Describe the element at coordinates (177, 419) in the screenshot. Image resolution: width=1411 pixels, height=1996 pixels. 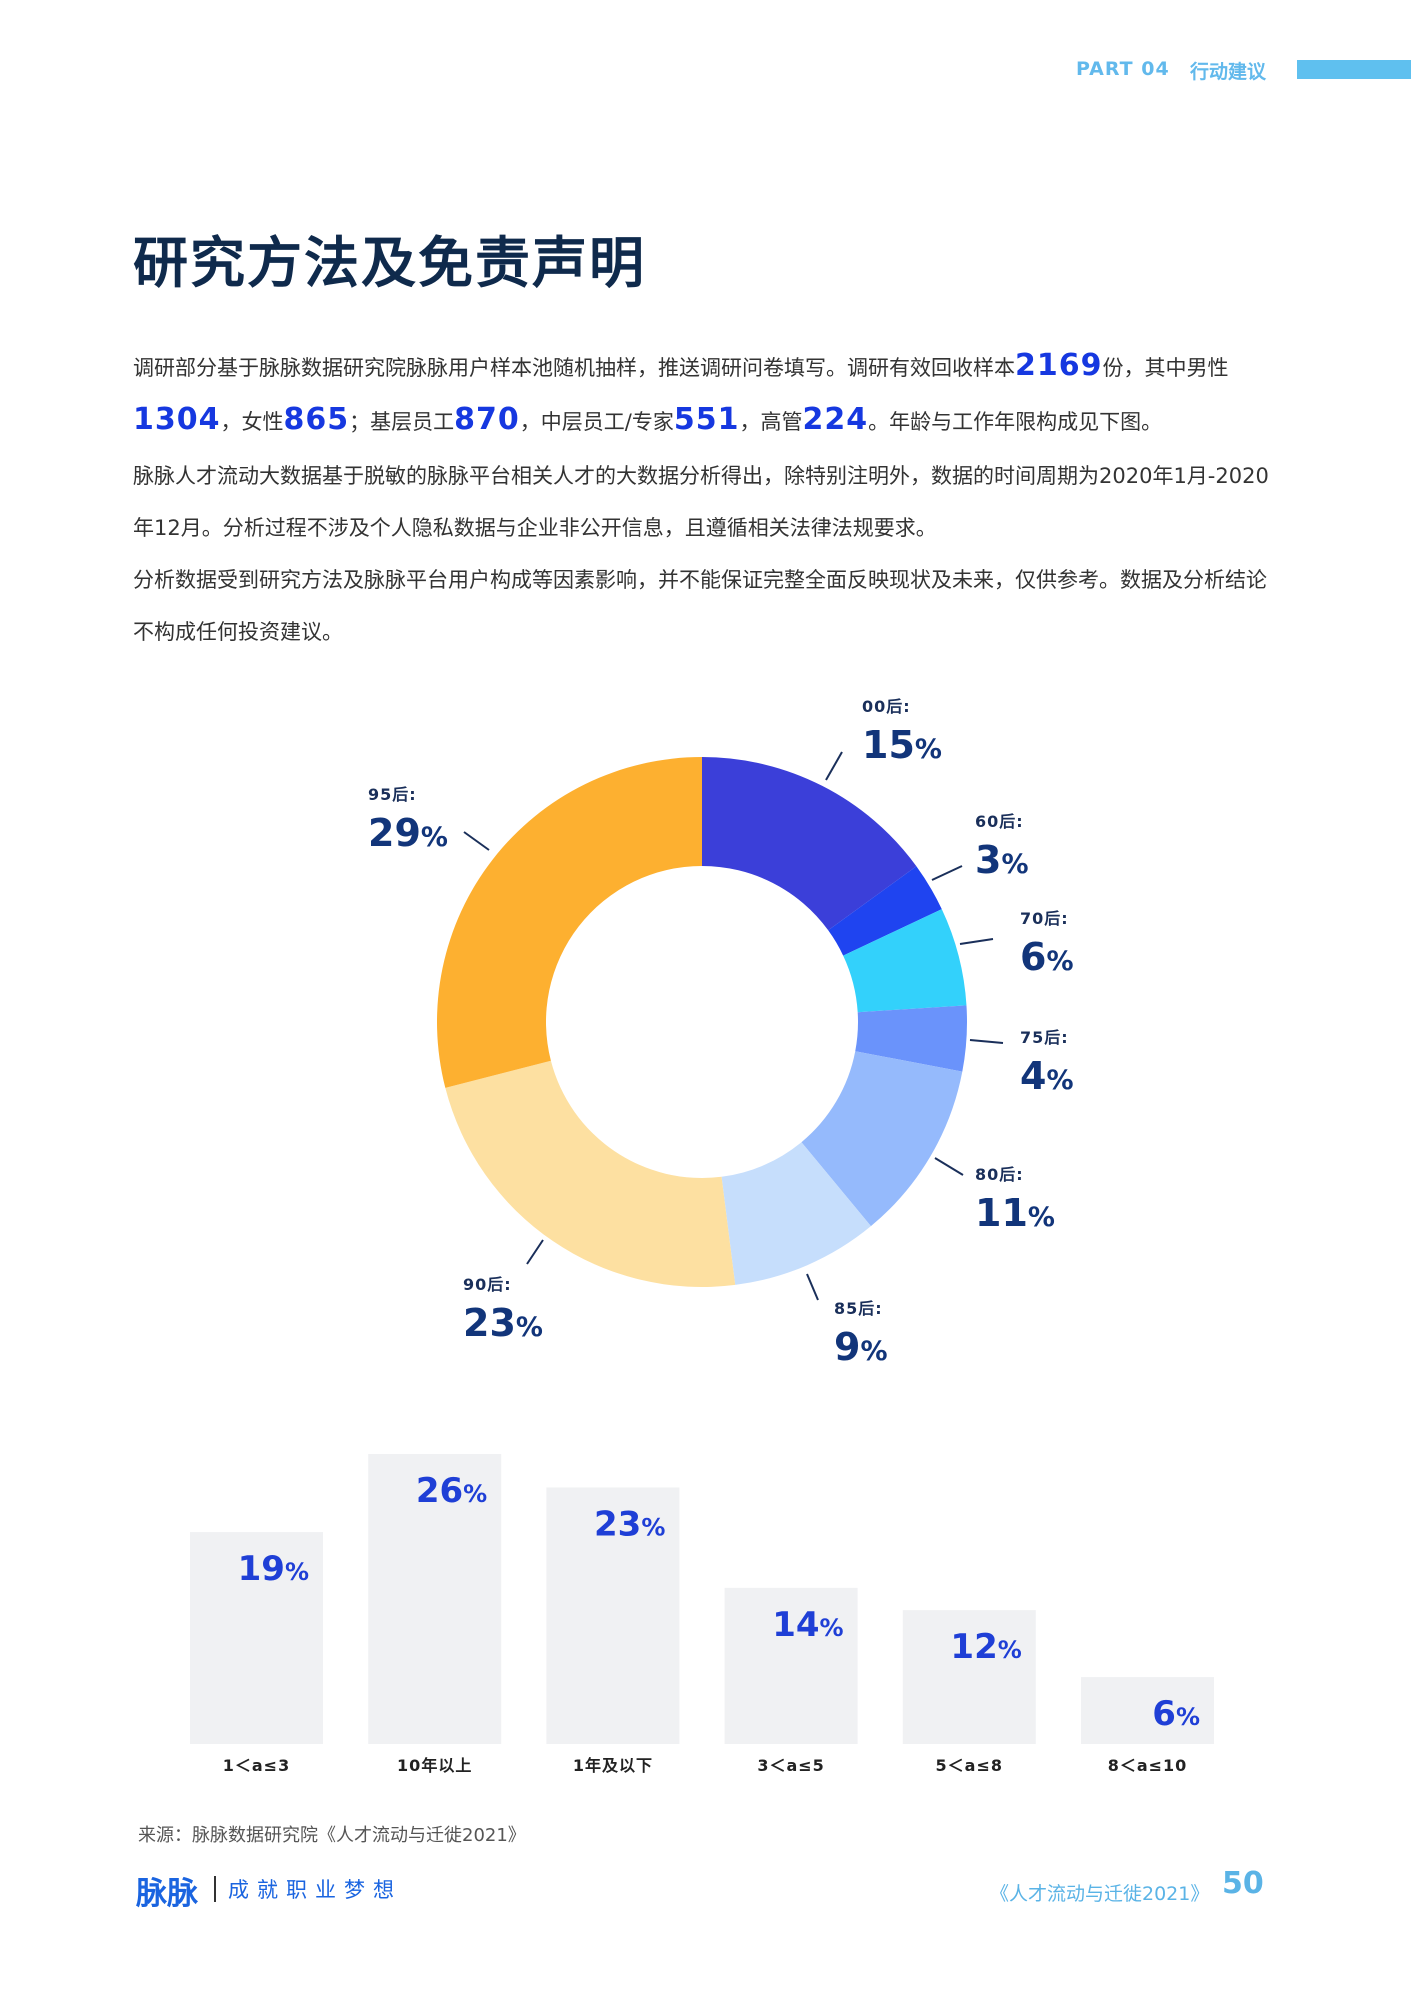
I see `sample-male: 1304` at that location.